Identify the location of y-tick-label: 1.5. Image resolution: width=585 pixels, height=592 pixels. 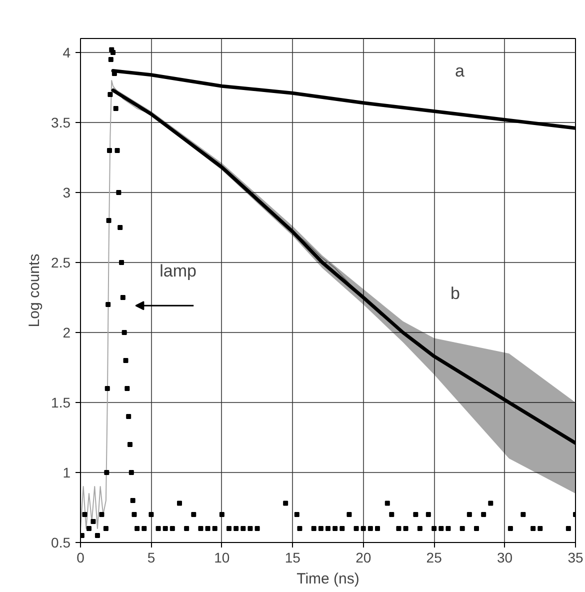
(61, 402).